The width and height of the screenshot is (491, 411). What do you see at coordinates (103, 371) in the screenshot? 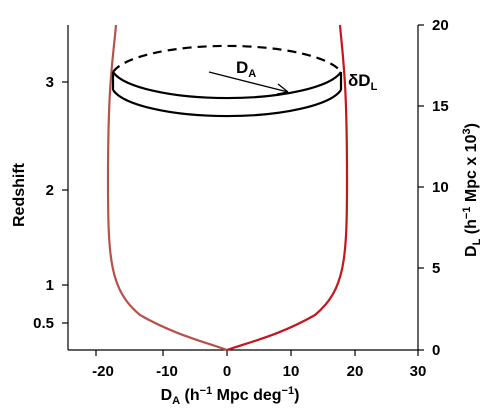
I see `bottom-tick-label-neg20: -20` at bounding box center [103, 371].